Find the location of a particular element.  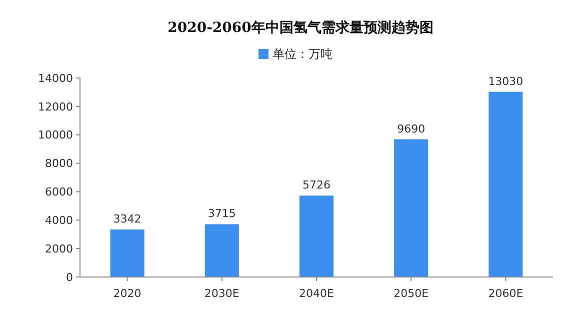

y-tick-label: 2000 is located at coordinates (59, 249).